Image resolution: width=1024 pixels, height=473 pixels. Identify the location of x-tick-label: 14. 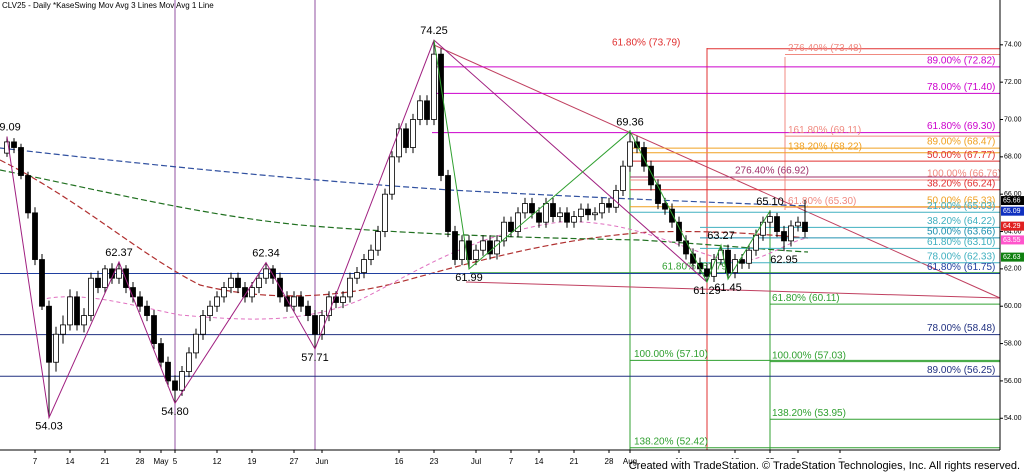
(539, 461).